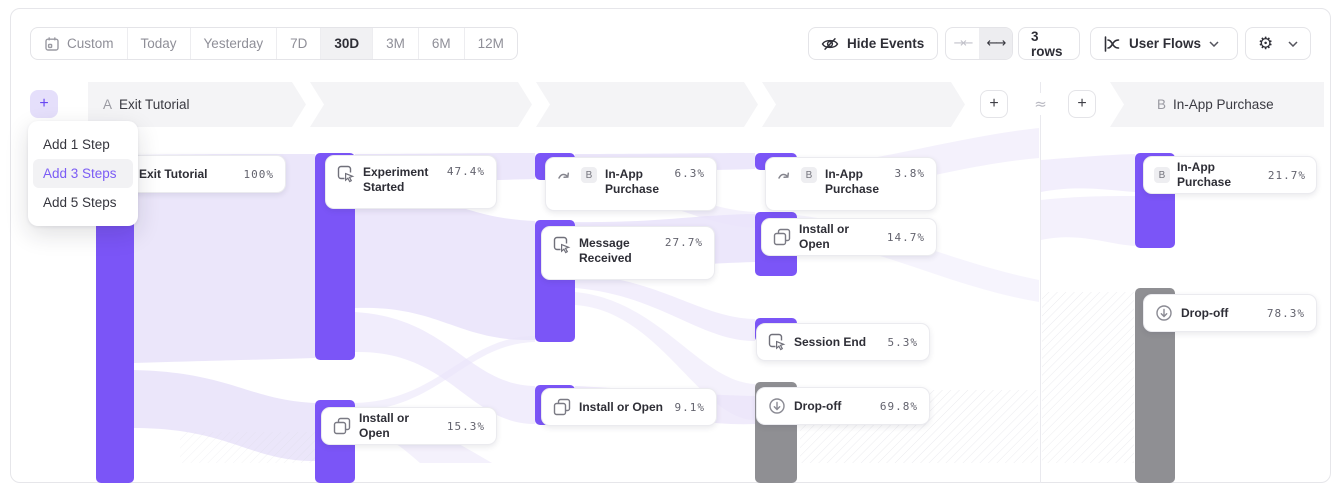 Image resolution: width=1341 pixels, height=483 pixels. I want to click on view-type-dropdown: User Flows, so click(1164, 43).